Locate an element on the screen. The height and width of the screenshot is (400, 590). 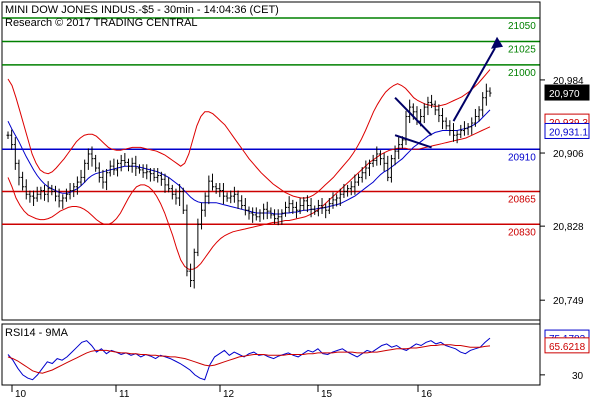
rsi-y-tick-label: 30 is located at coordinates (578, 376).